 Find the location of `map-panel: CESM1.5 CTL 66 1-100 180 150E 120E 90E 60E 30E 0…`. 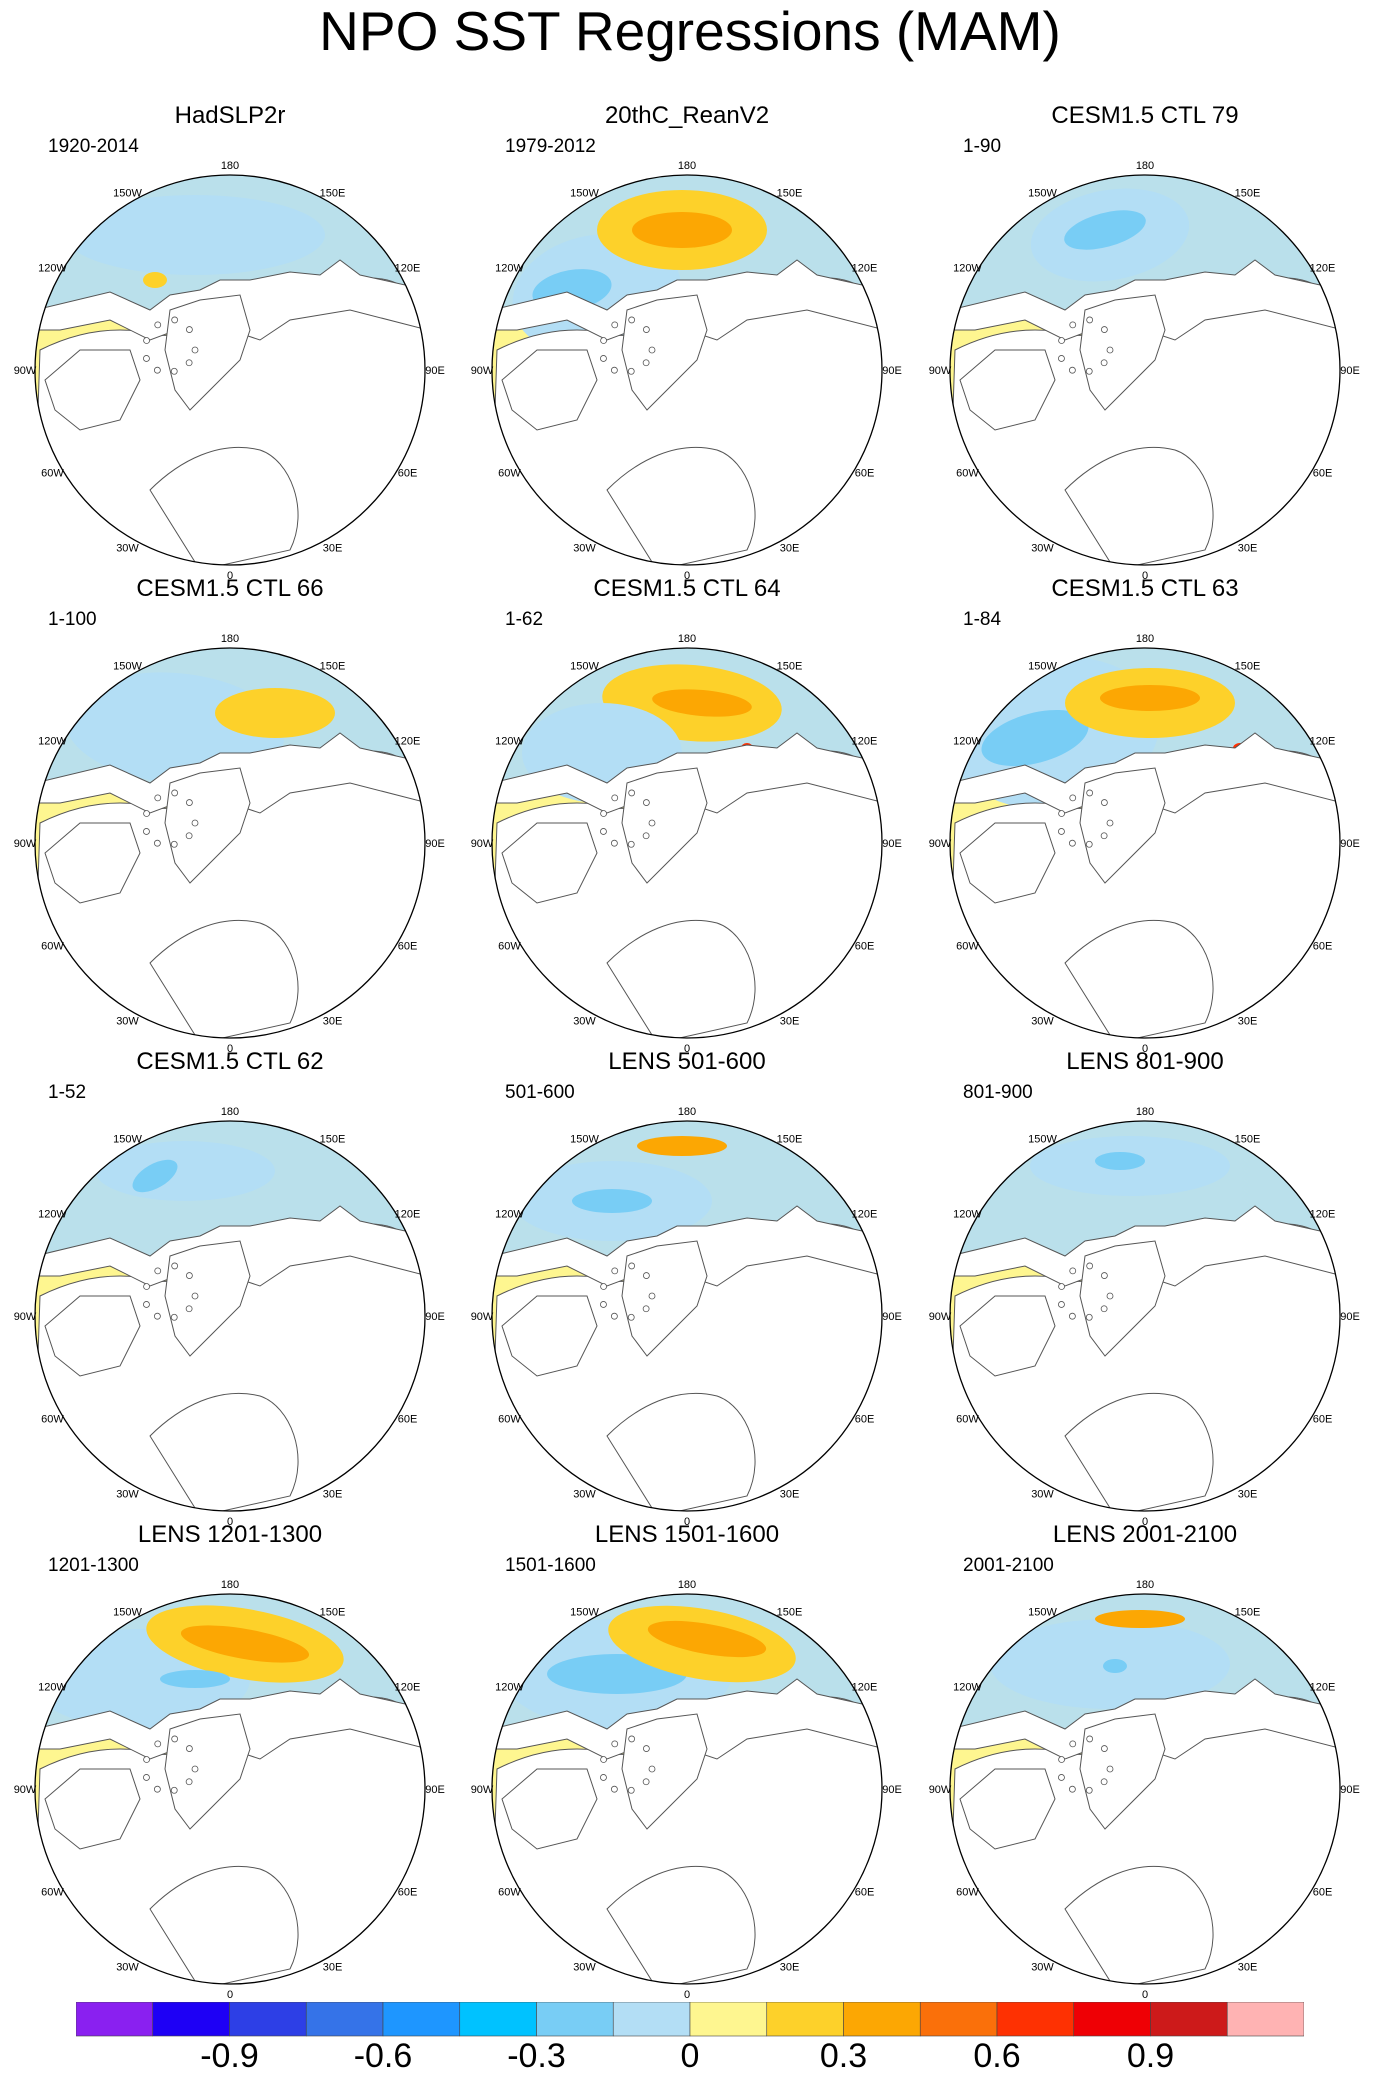

map-panel: CESM1.5 CTL 66 1-100 180 150E 120E 90E 60E 30E 0… is located at coordinates (230, 814).